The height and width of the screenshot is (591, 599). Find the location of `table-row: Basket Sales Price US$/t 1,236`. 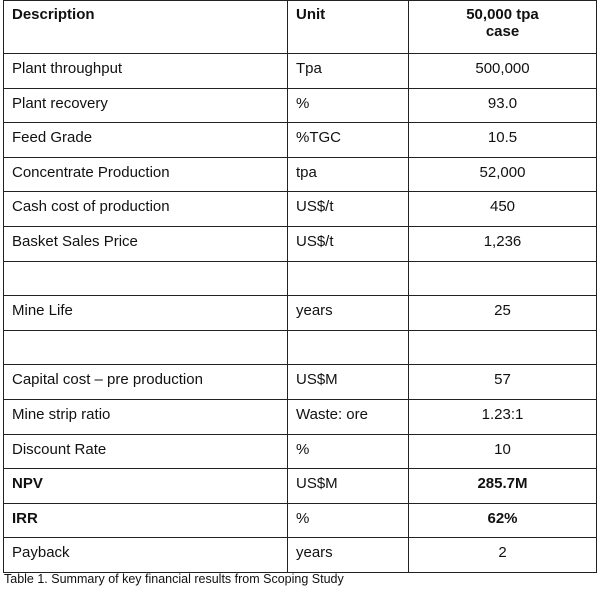

table-row: Basket Sales Price US$/t 1,236 is located at coordinates (300, 243).